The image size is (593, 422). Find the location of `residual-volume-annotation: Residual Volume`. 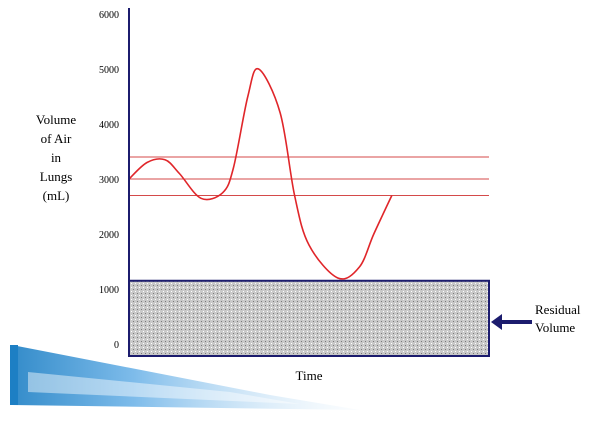

residual-volume-annotation: Residual Volume is located at coordinates (536, 318).